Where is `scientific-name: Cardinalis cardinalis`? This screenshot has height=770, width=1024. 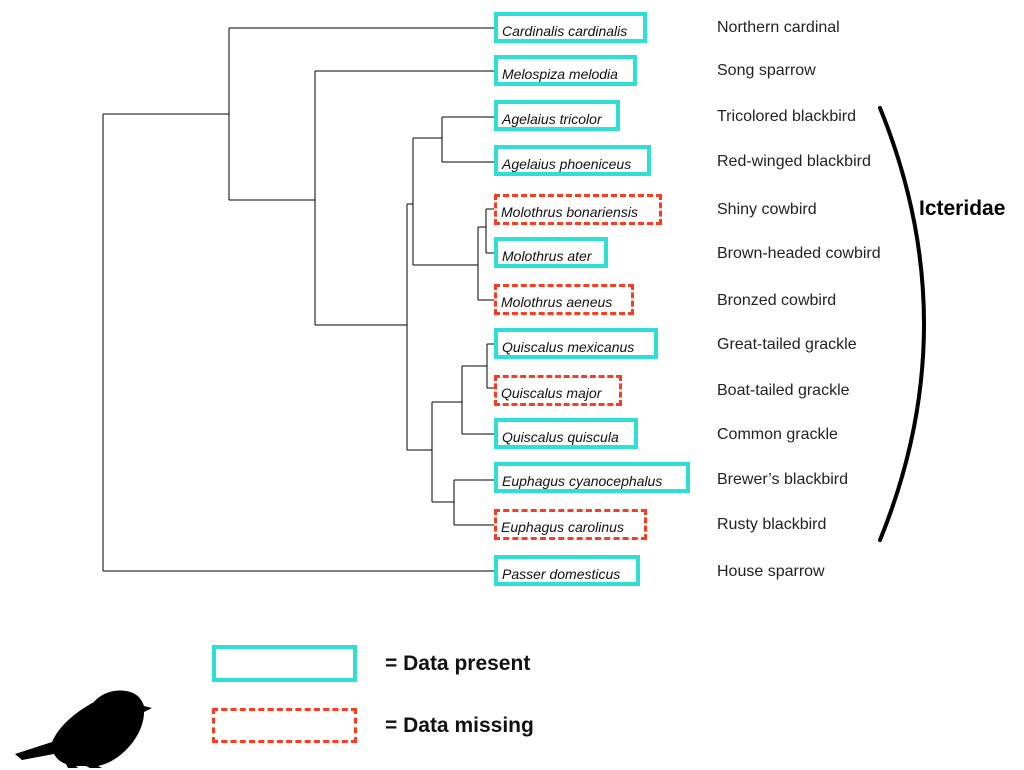
scientific-name: Cardinalis cardinalis is located at coordinates (565, 31).